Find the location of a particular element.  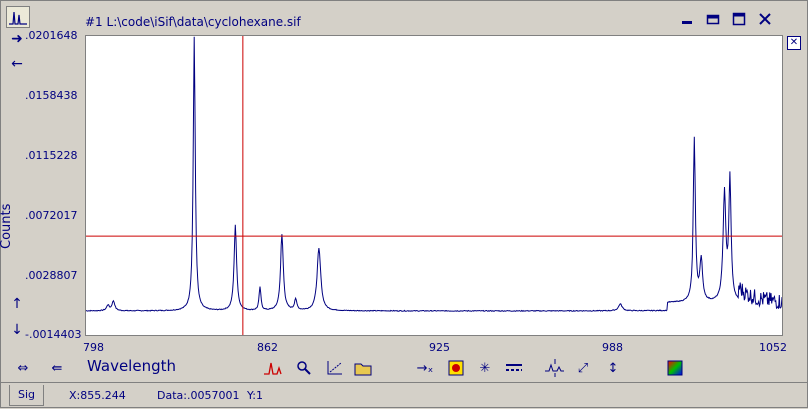

arrow-left-icon: ← is located at coordinates (17, 64).